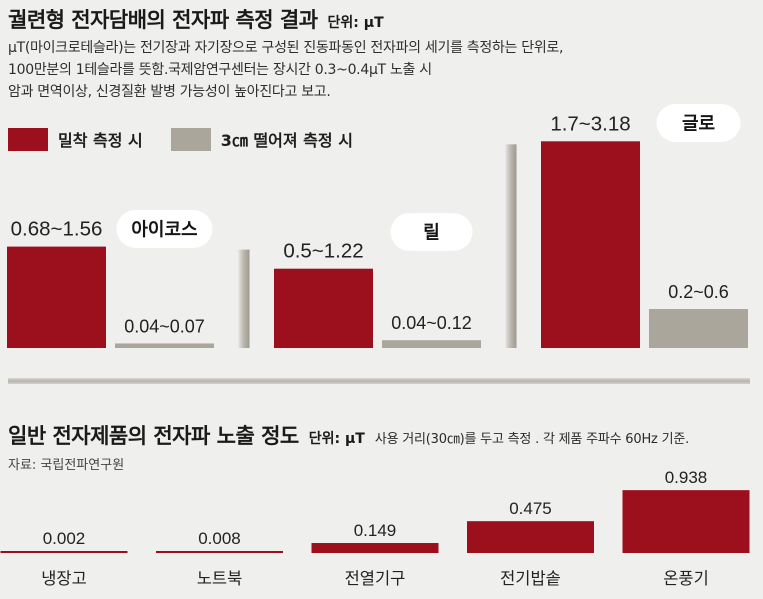 The height and width of the screenshot is (599, 763). What do you see at coordinates (431, 323) in the screenshot?
I see `value-label-3cm-distance: 0.04~0.12` at bounding box center [431, 323].